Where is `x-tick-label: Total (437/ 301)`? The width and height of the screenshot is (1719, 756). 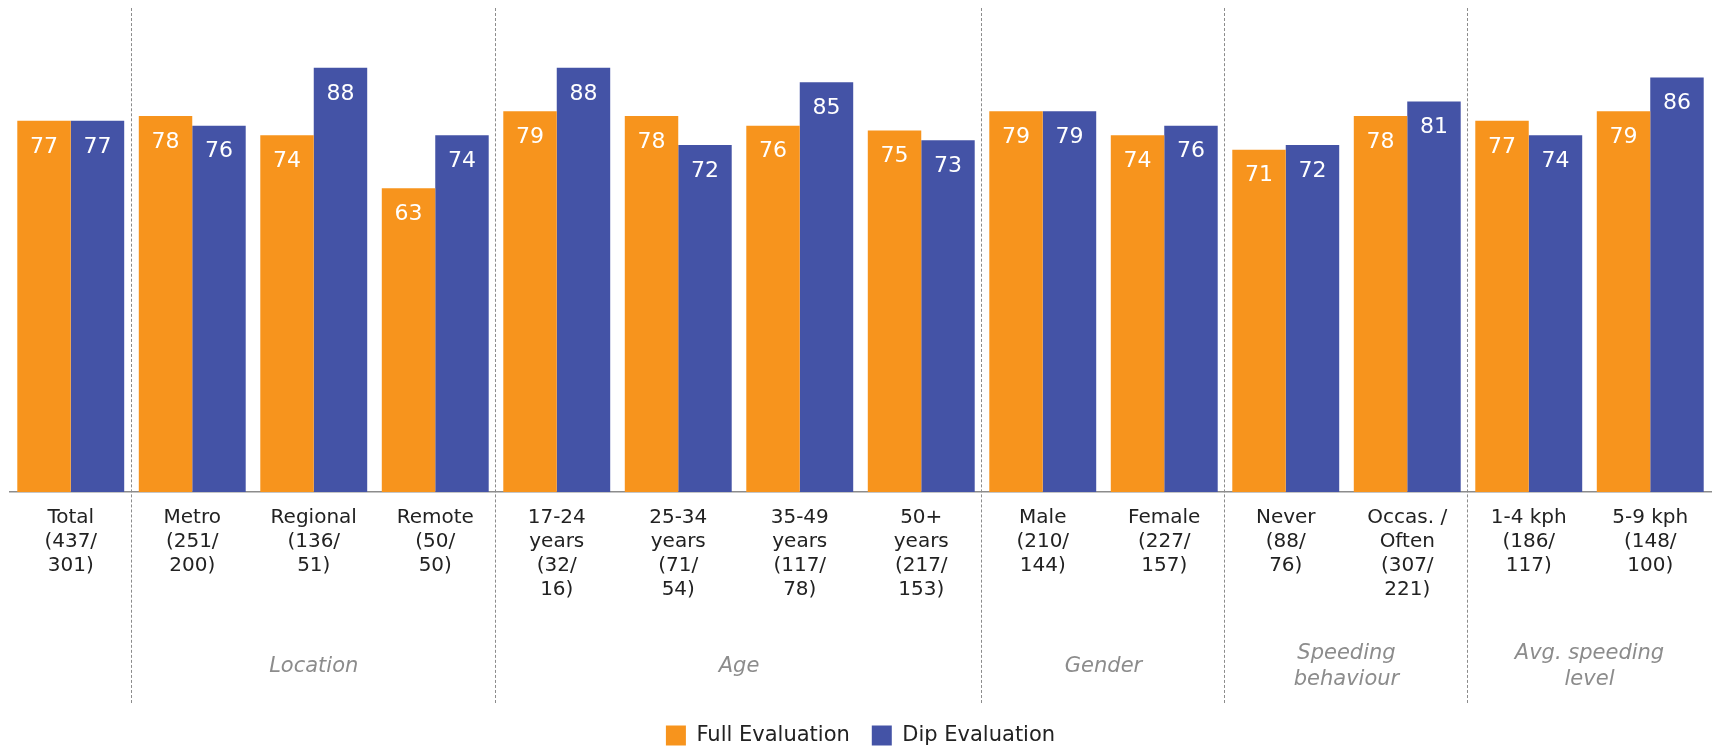
x-tick-label: Total (437/ 301) is located at coordinates (71, 540).